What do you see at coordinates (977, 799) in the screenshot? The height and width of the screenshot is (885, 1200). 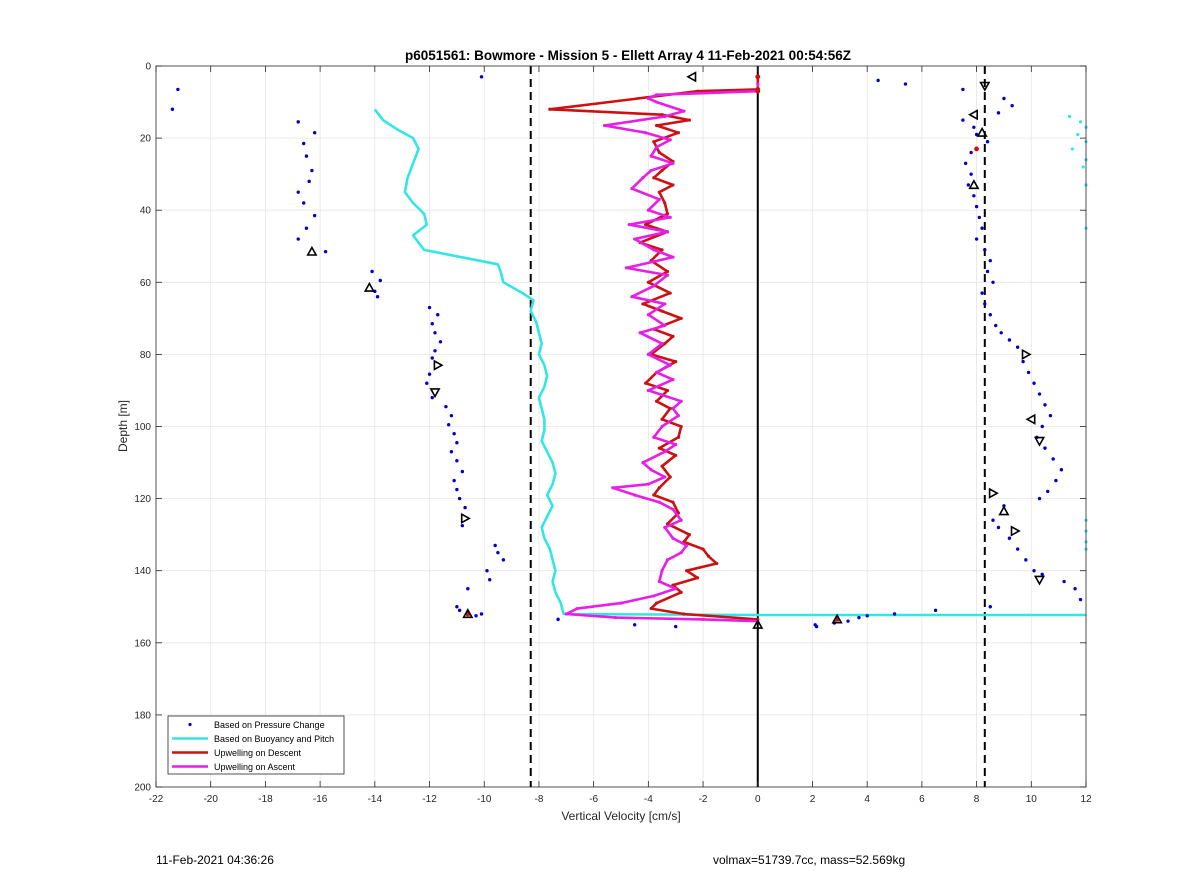 I see `x-tick-label: 8` at bounding box center [977, 799].